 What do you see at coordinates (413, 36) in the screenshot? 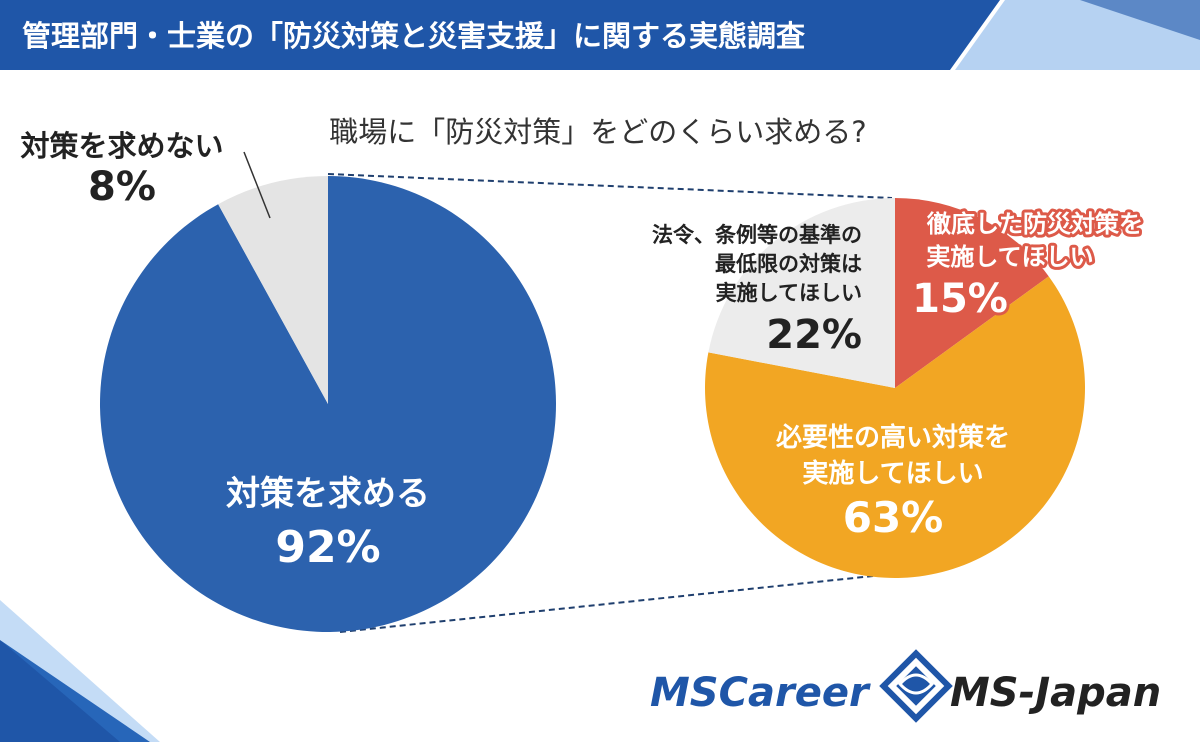
I see `header-title: 管理部門・士業の「防災対策と災害支援」に関する実態調査` at bounding box center [413, 36].